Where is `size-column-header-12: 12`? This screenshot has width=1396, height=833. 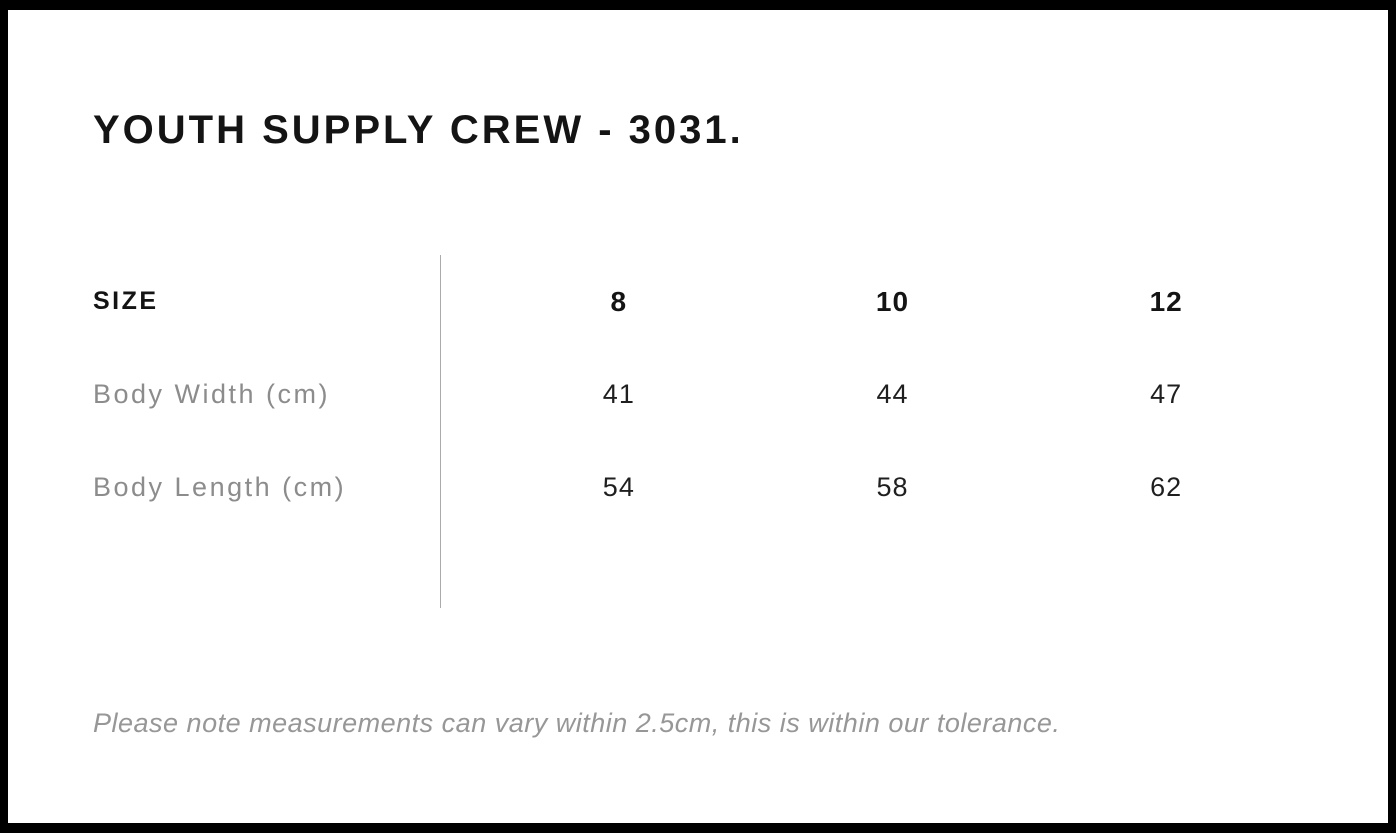 size-column-header-12: 12 is located at coordinates (1166, 301).